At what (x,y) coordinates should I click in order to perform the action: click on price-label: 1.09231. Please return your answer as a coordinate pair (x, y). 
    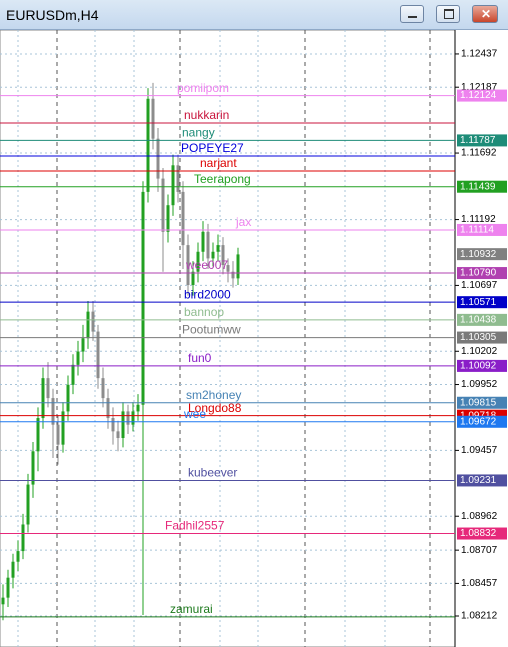
    Looking at the image, I should click on (478, 480).